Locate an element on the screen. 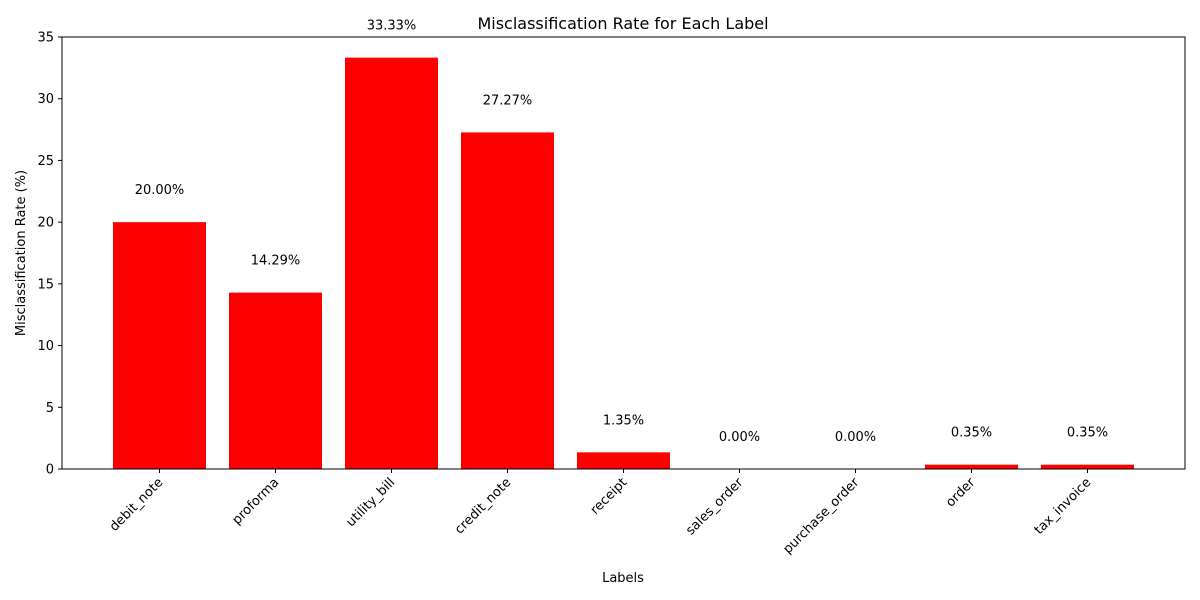  bar-data-label: 1.35% is located at coordinates (623, 420).